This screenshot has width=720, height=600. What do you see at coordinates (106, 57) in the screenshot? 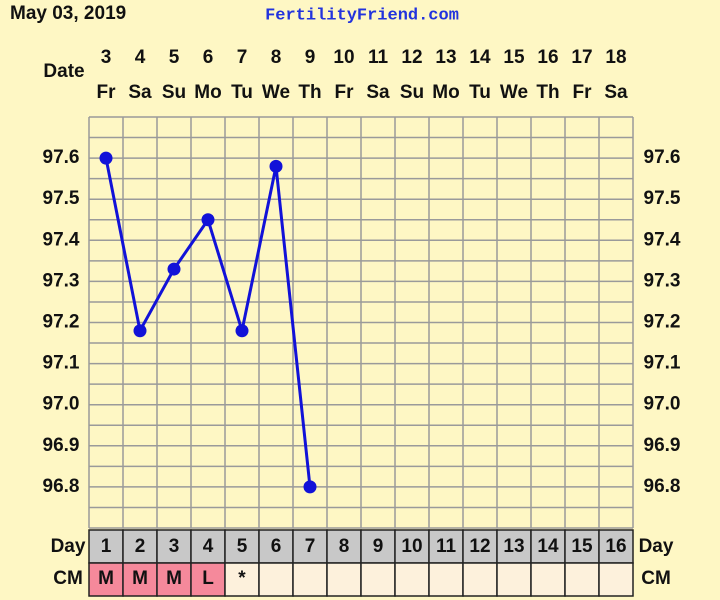
I see `date-label: 3` at bounding box center [106, 57].